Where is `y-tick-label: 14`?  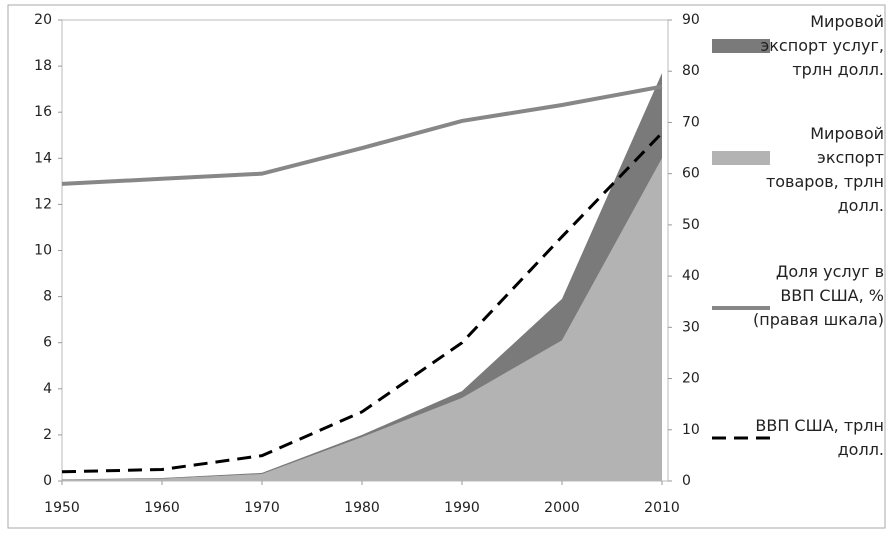 y-tick-label: 14 is located at coordinates (43, 158).